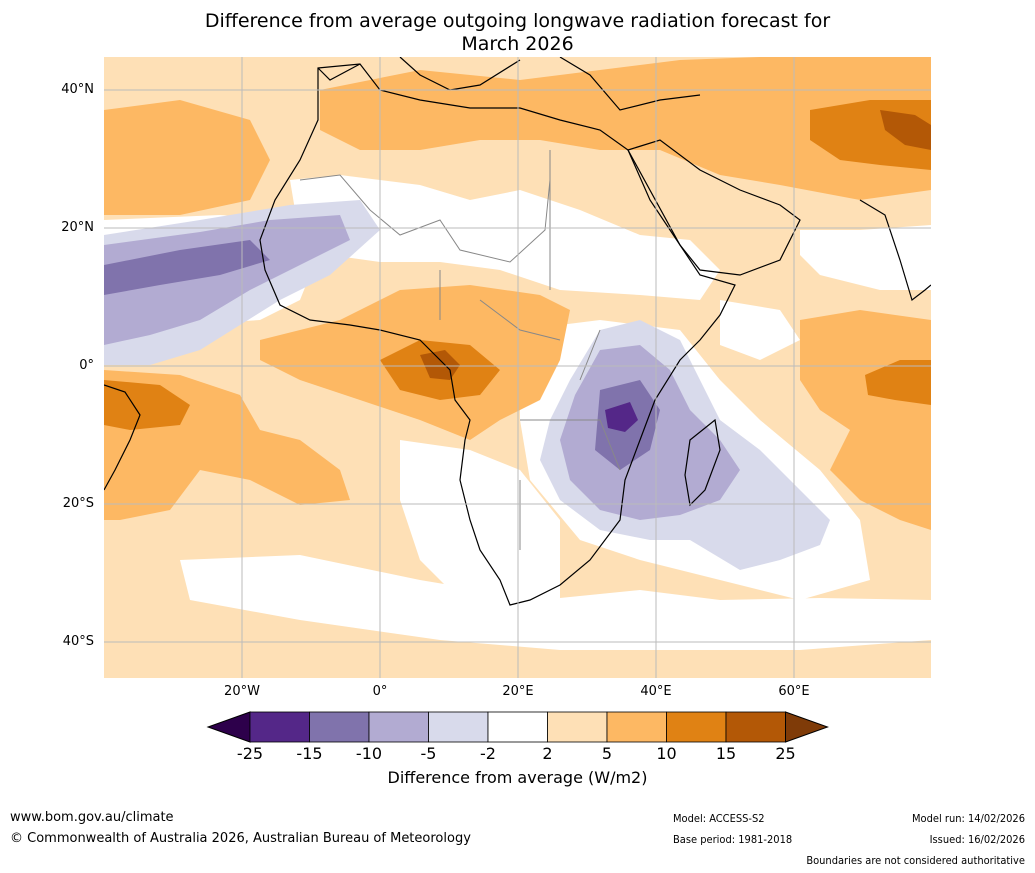  I want to click on colorbar-tick-label: 25, so click(785, 753).